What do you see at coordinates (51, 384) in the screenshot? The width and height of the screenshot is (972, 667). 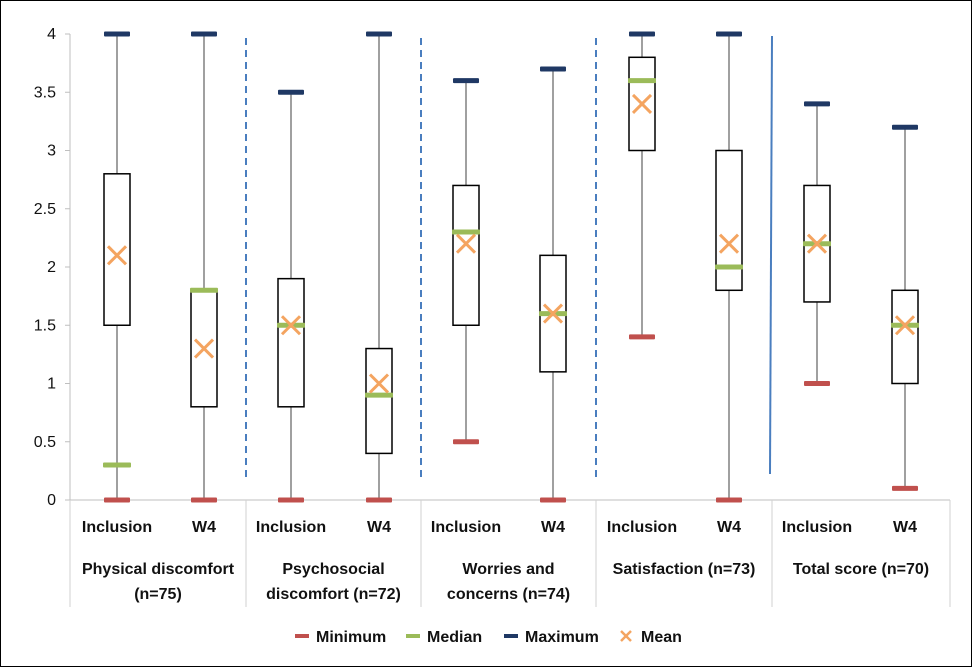 I see `y-tick-label: 1` at bounding box center [51, 384].